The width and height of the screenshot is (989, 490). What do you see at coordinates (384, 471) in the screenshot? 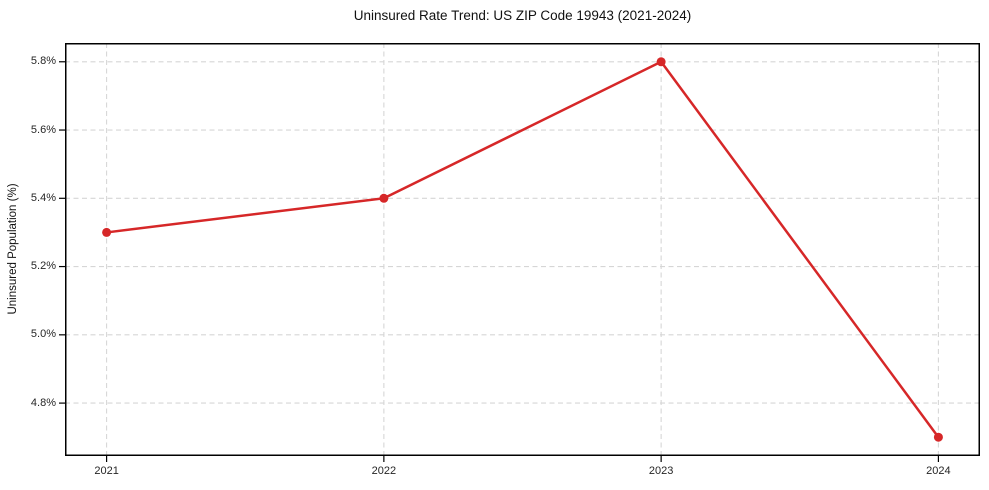
I see `x-tick-label: 2022` at bounding box center [384, 471].